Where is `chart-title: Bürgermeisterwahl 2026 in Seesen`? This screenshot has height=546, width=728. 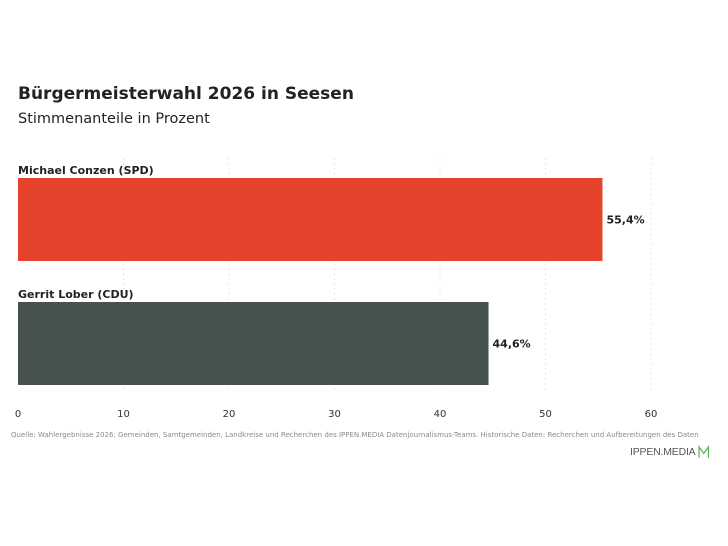 chart-title: Bürgermeisterwahl 2026 in Seesen is located at coordinates (186, 94).